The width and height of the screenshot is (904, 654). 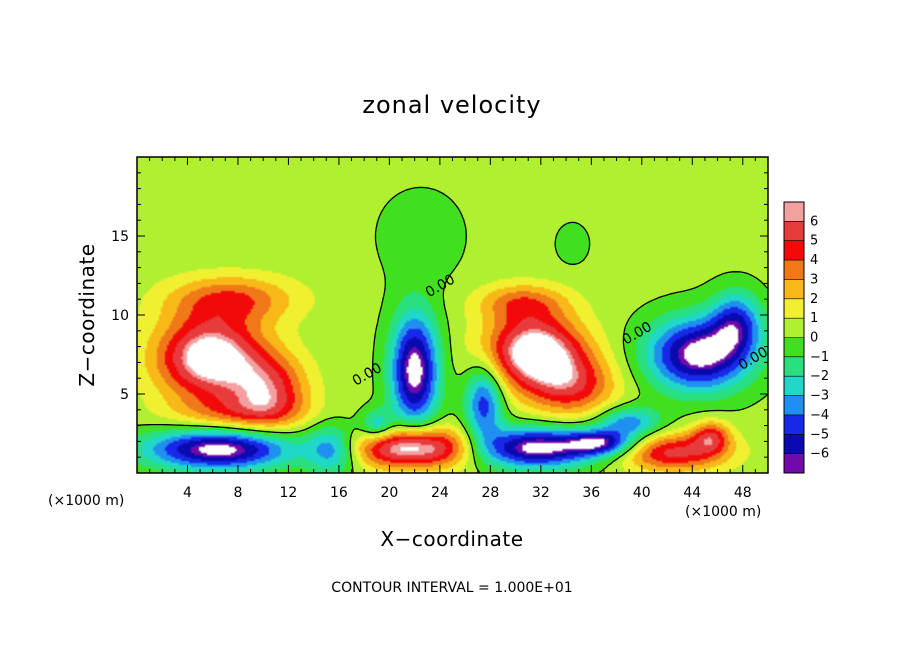 What do you see at coordinates (87, 314) in the screenshot?
I see `y-axis-label: Z−coordinate` at bounding box center [87, 314].